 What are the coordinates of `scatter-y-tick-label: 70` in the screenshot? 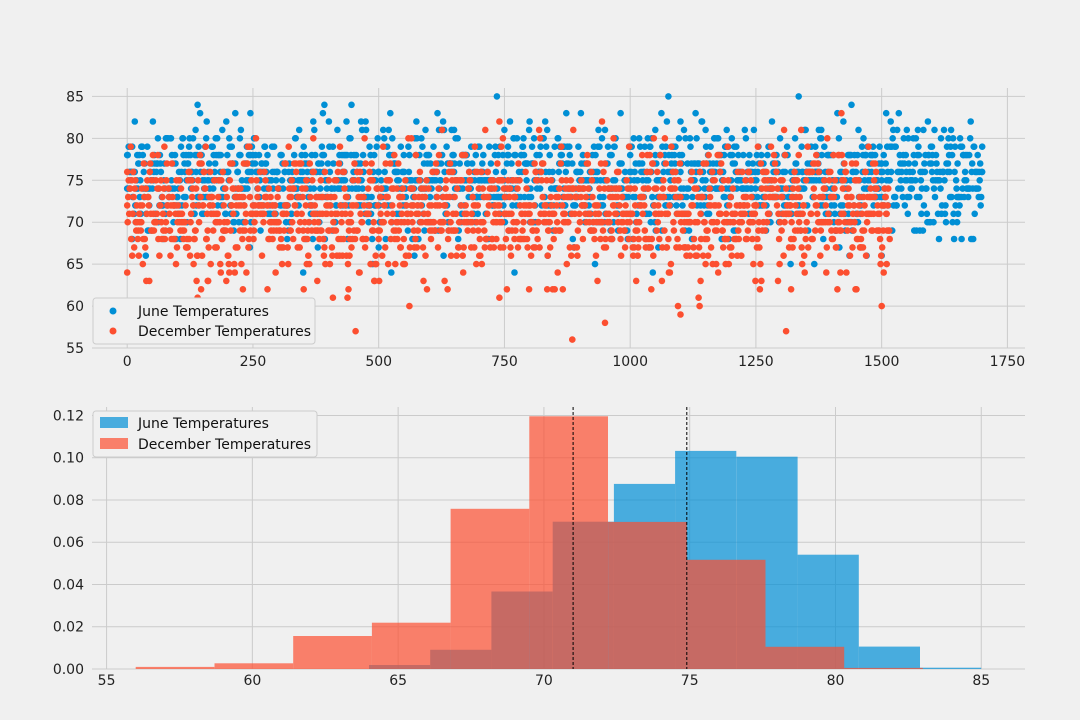 It's located at (75, 223).